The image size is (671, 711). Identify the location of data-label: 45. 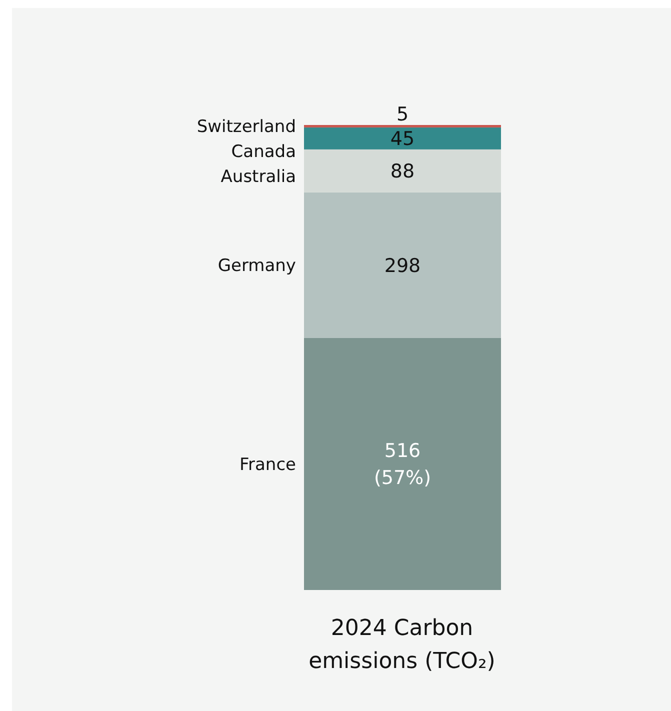
(402, 139).